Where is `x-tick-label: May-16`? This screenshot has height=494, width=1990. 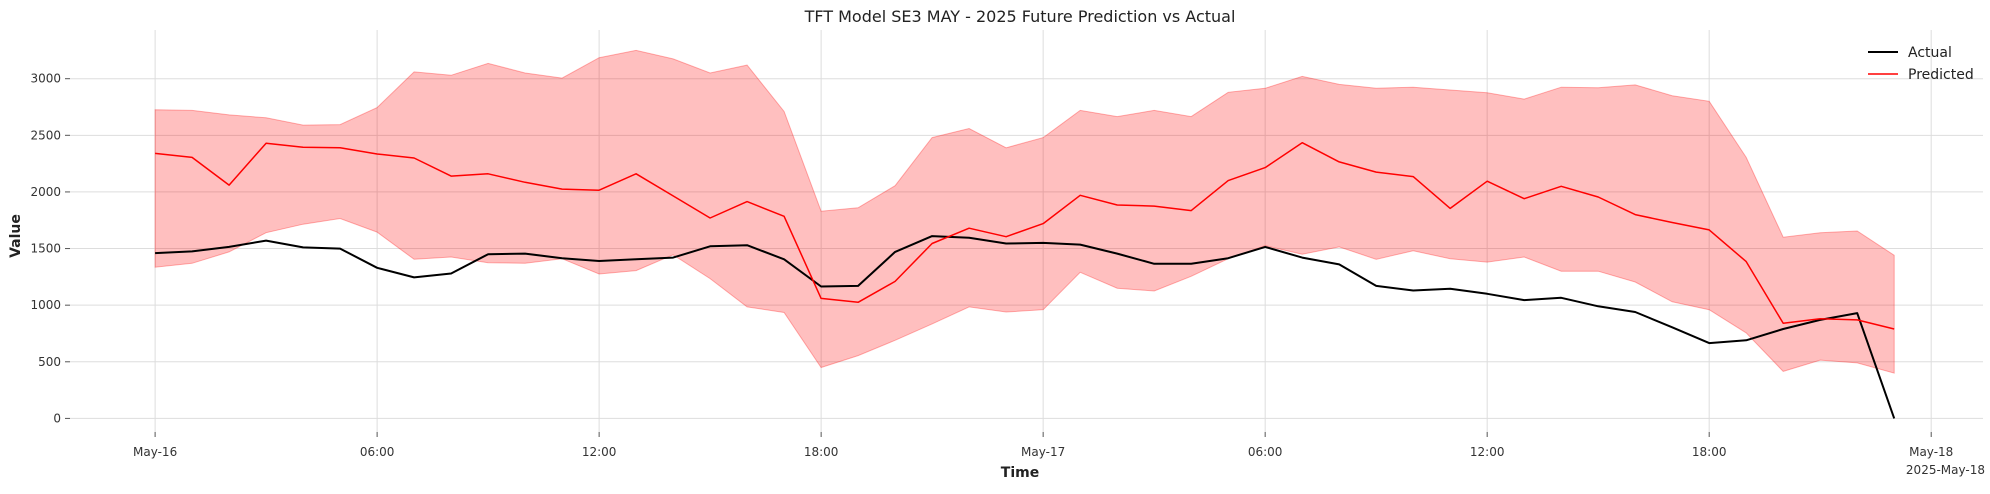 x-tick-label: May-16 is located at coordinates (155, 452).